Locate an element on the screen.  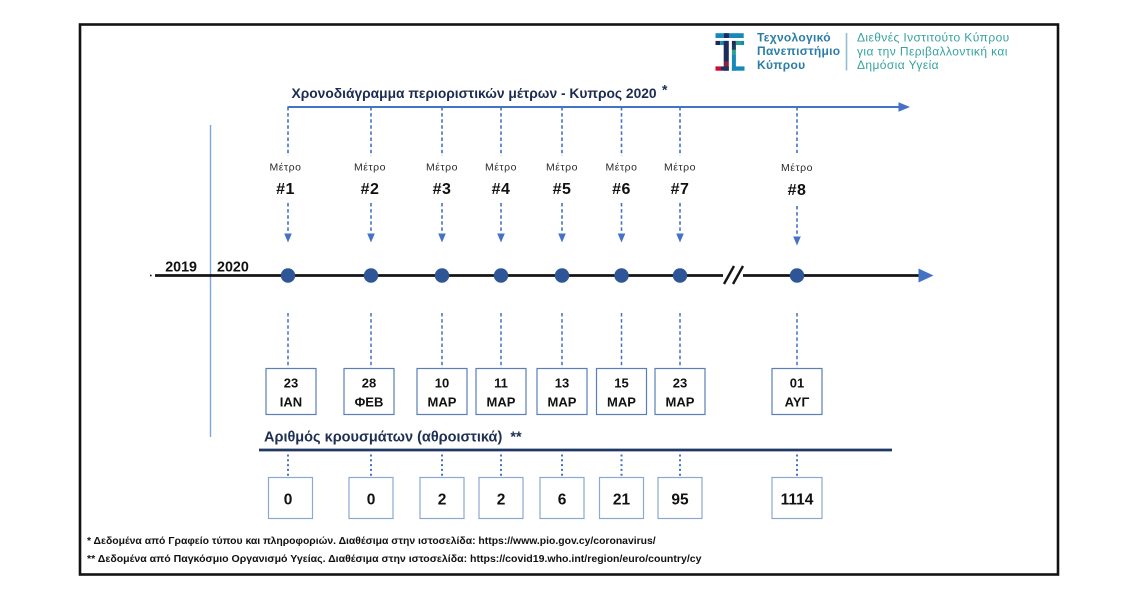
svg-text: 21 is located at coordinates (622, 500).